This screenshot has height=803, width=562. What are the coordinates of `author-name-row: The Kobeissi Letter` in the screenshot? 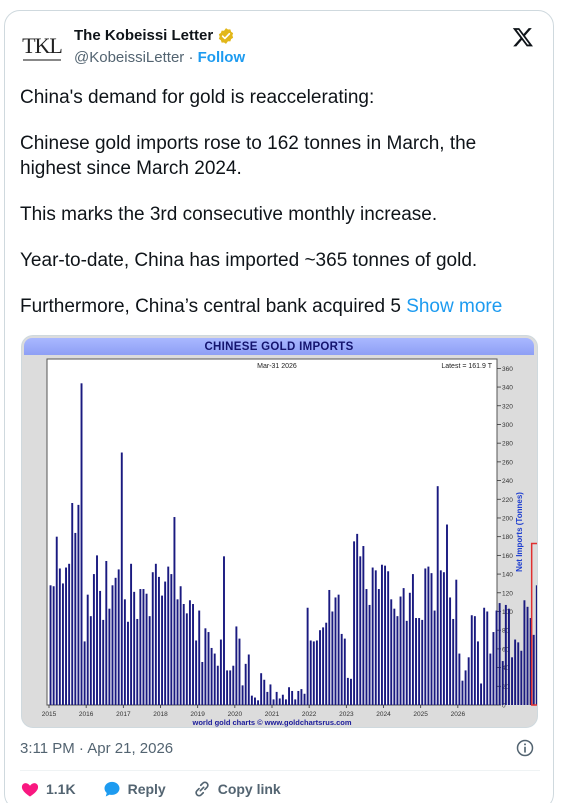 It's located at (159, 36).